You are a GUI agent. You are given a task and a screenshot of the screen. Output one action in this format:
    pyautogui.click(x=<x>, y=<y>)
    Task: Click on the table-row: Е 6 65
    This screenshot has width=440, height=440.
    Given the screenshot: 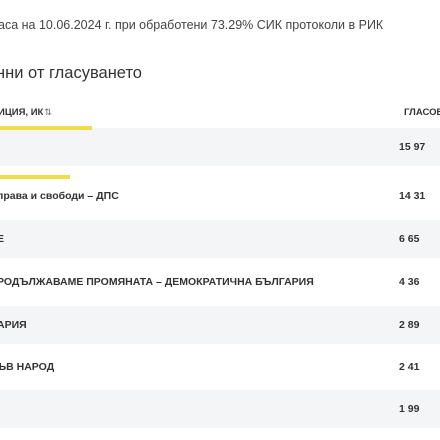 What is the action you would take?
    pyautogui.click(x=220, y=239)
    